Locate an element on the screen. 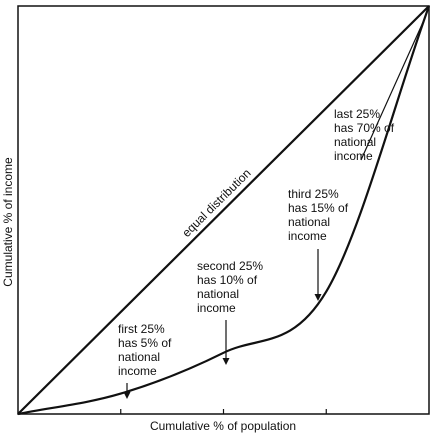 This screenshot has width=431, height=436. annotation: last 25% has 70% of national income is located at coordinates (379, 91).